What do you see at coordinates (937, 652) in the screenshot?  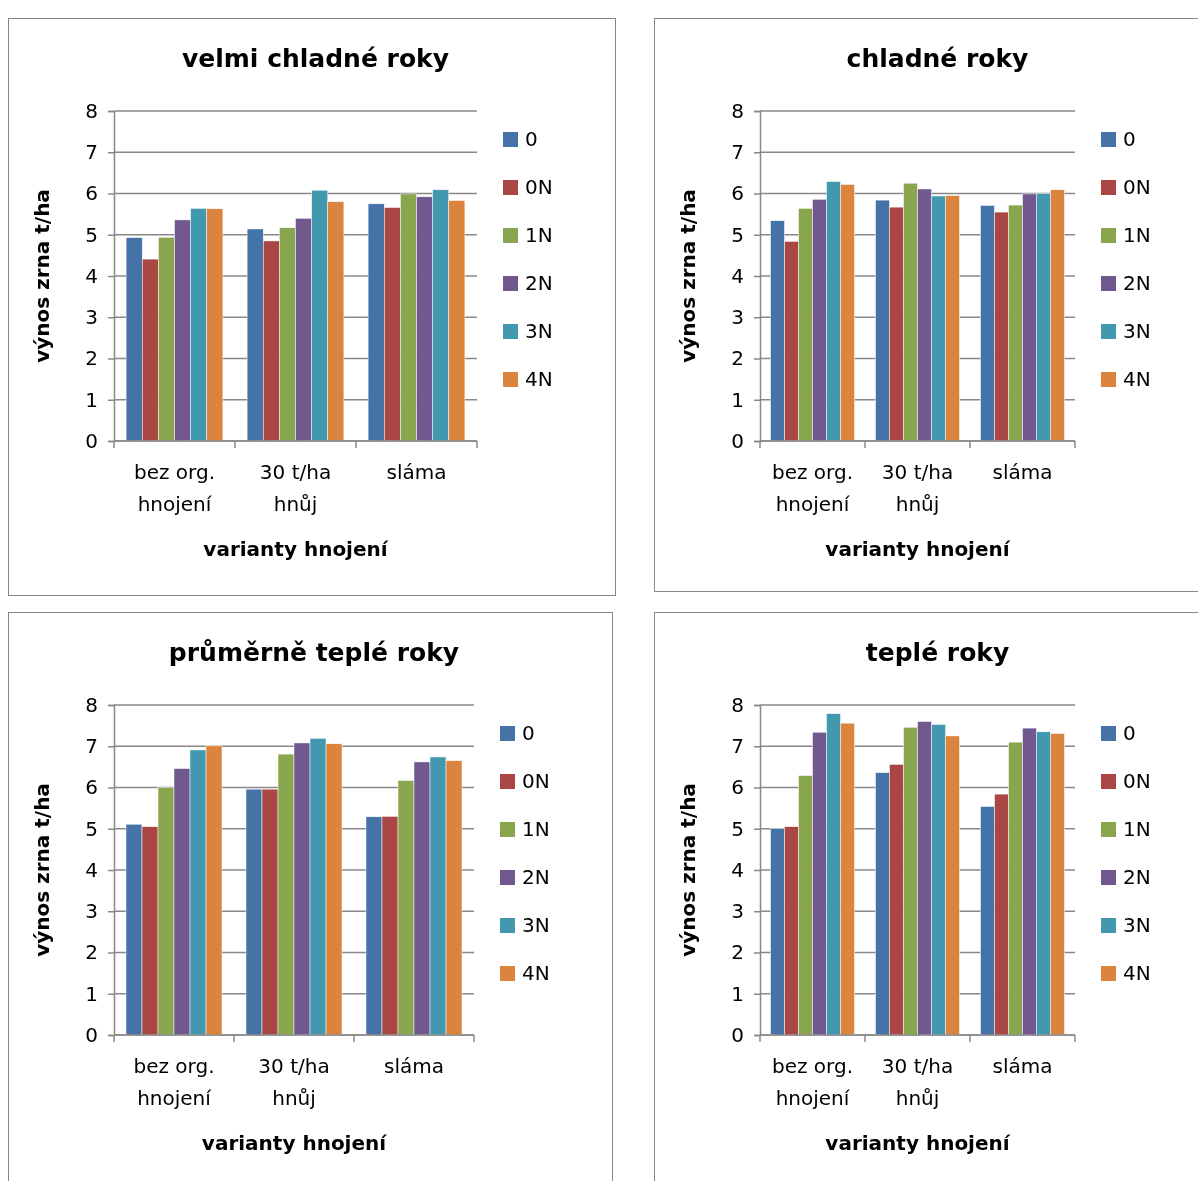 I see `chart-title: teplé roky` at bounding box center [937, 652].